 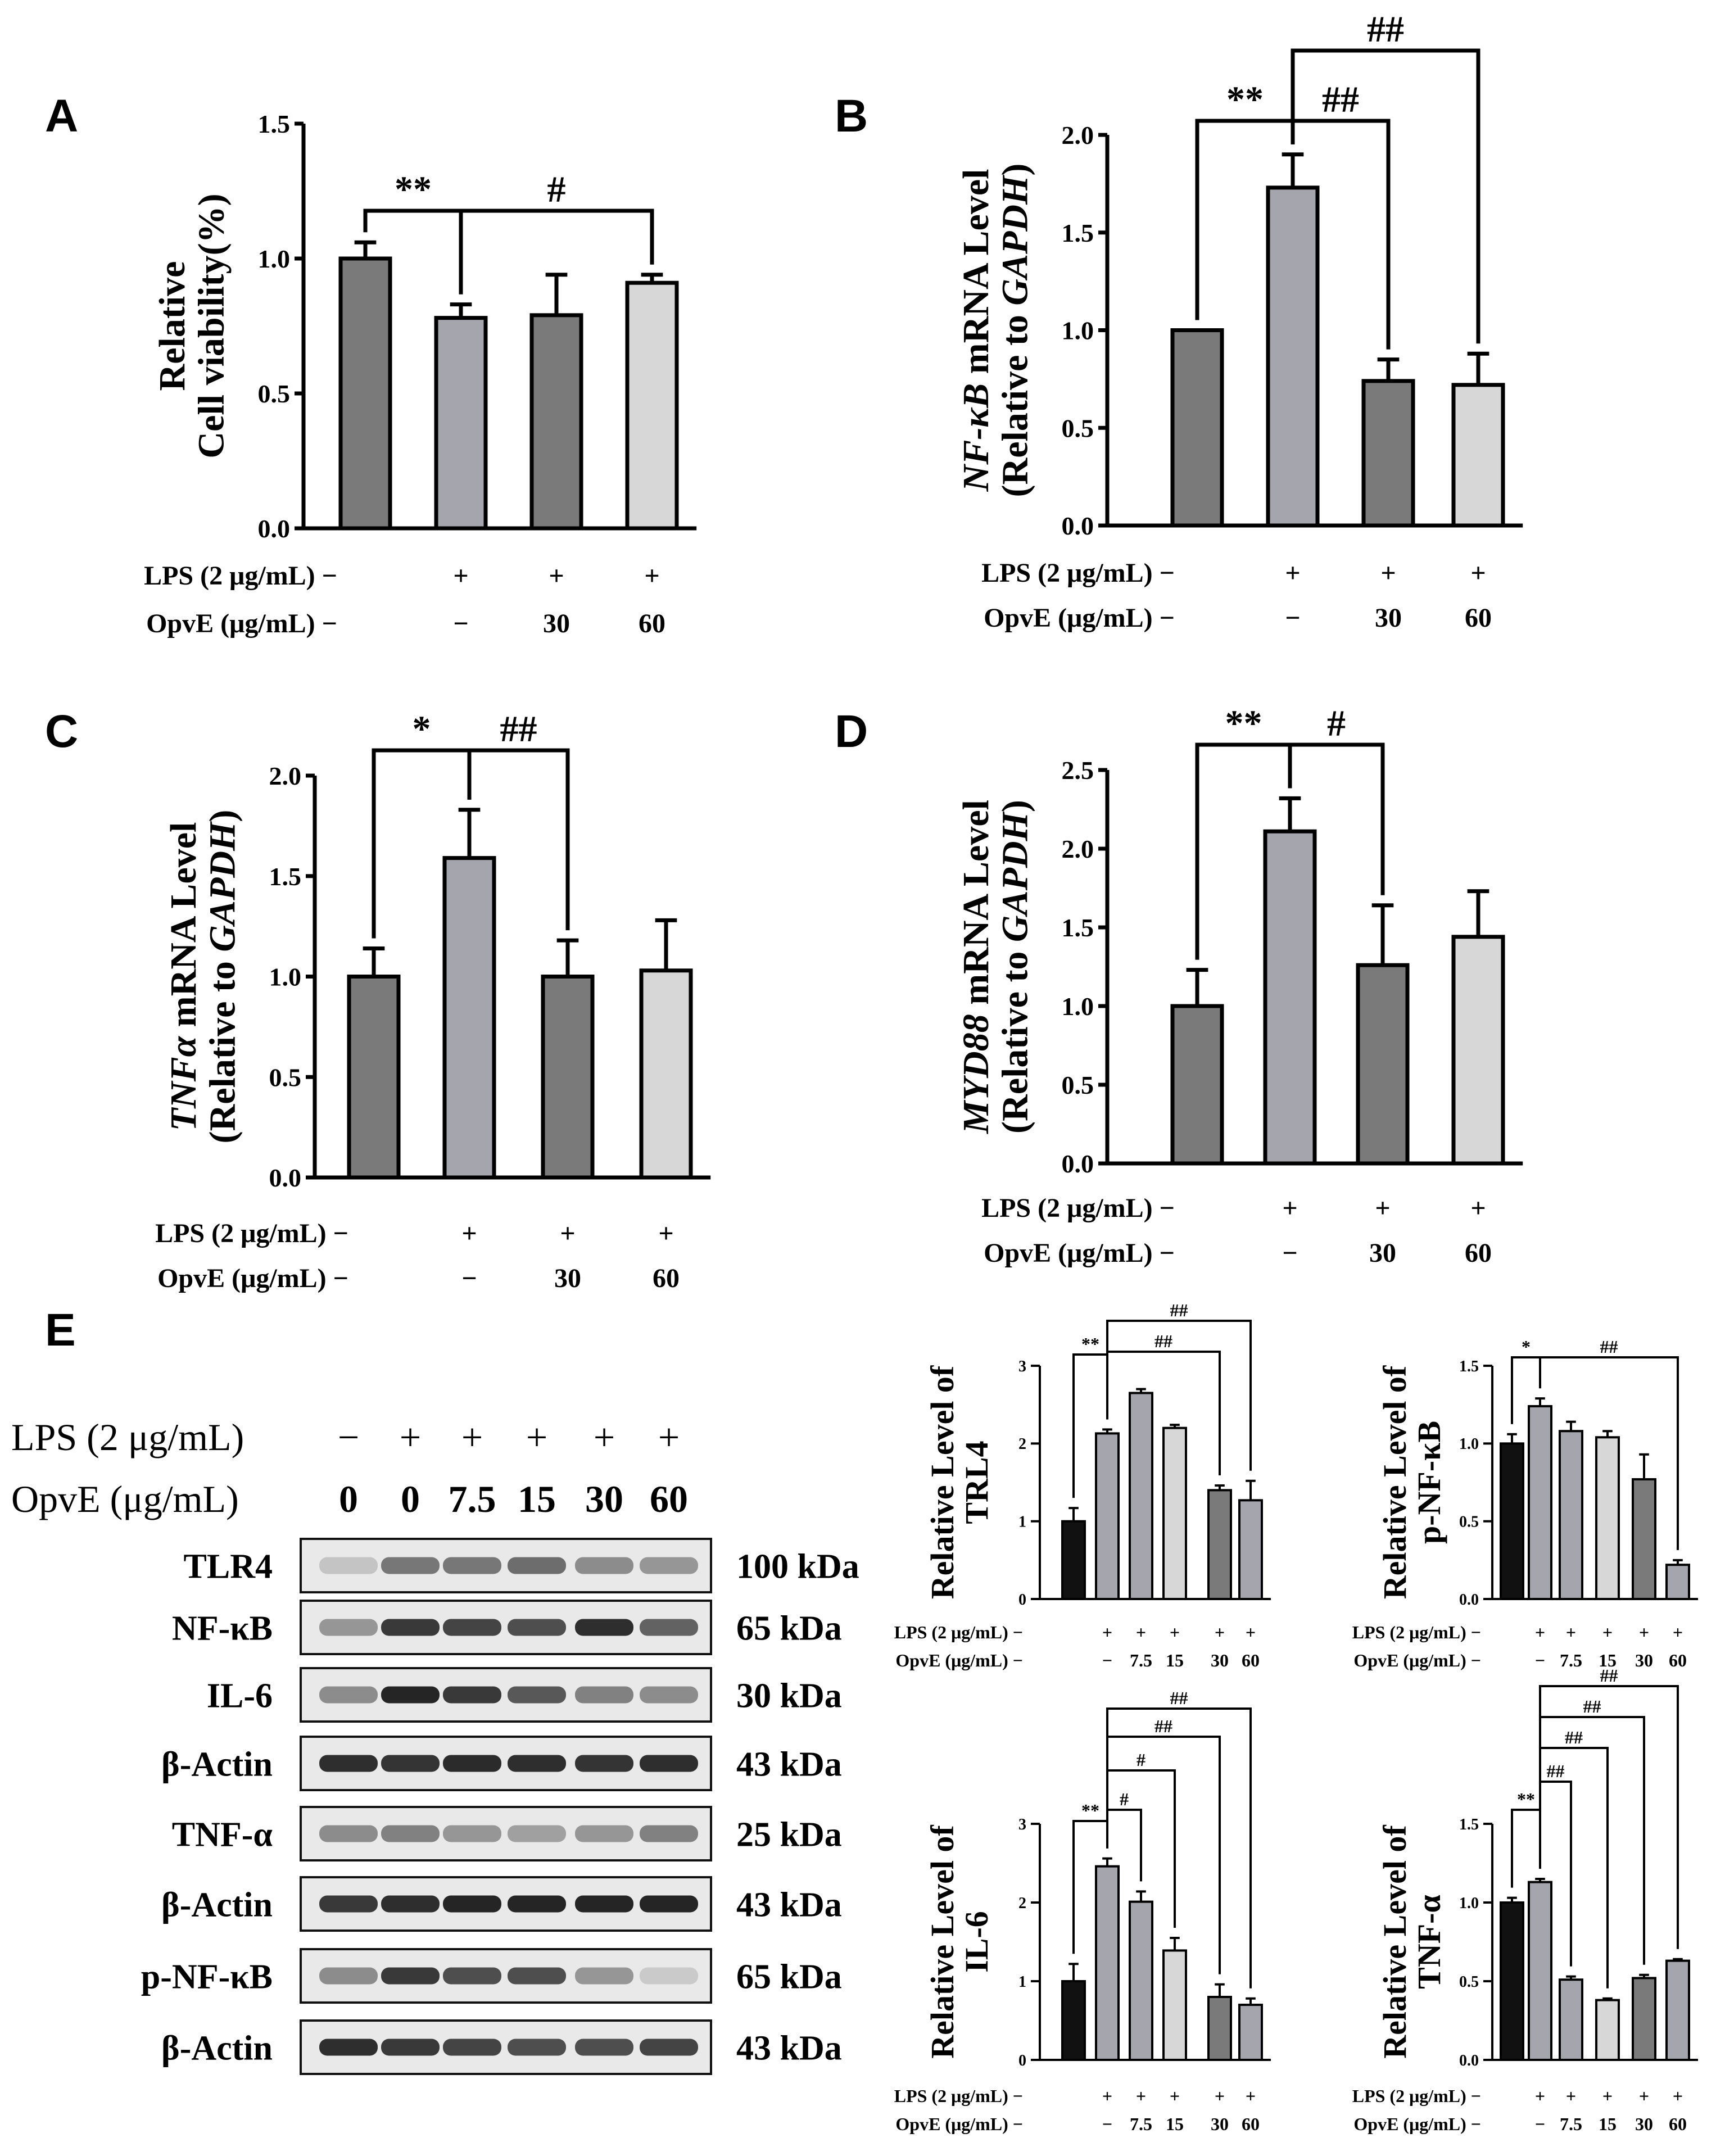 I want to click on y-axis-label: Relative Level of, so click(x=1395, y=1942).